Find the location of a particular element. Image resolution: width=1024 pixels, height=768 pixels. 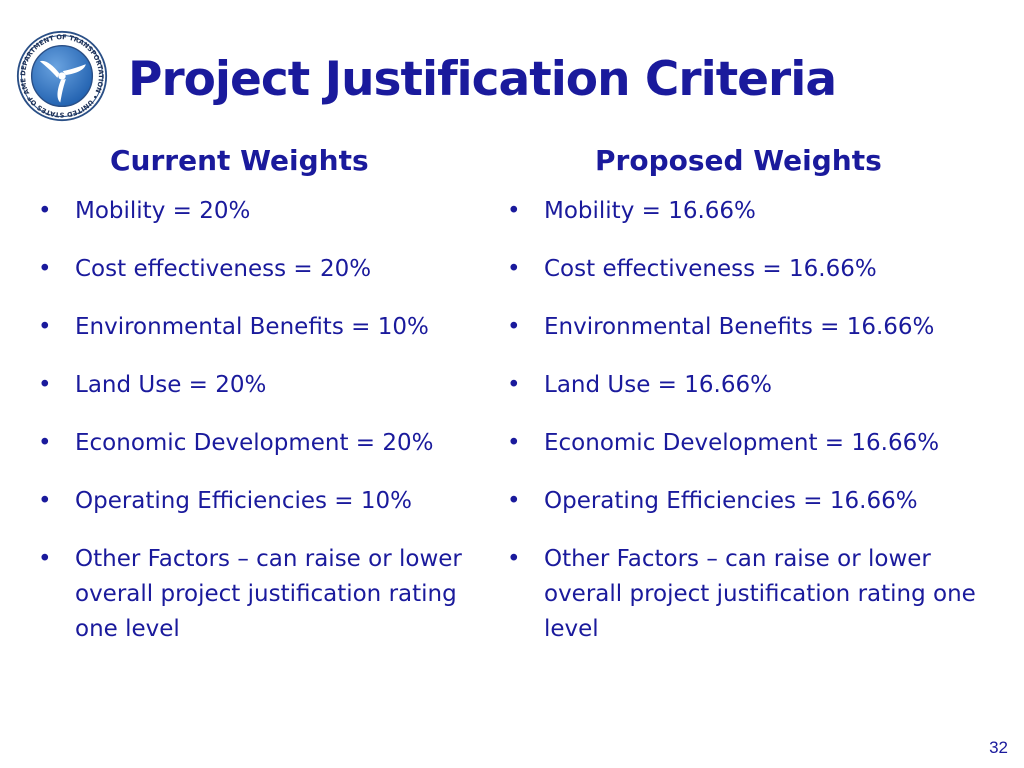

list-item: • Land Use = 16.66% is located at coordinates (757, 385).